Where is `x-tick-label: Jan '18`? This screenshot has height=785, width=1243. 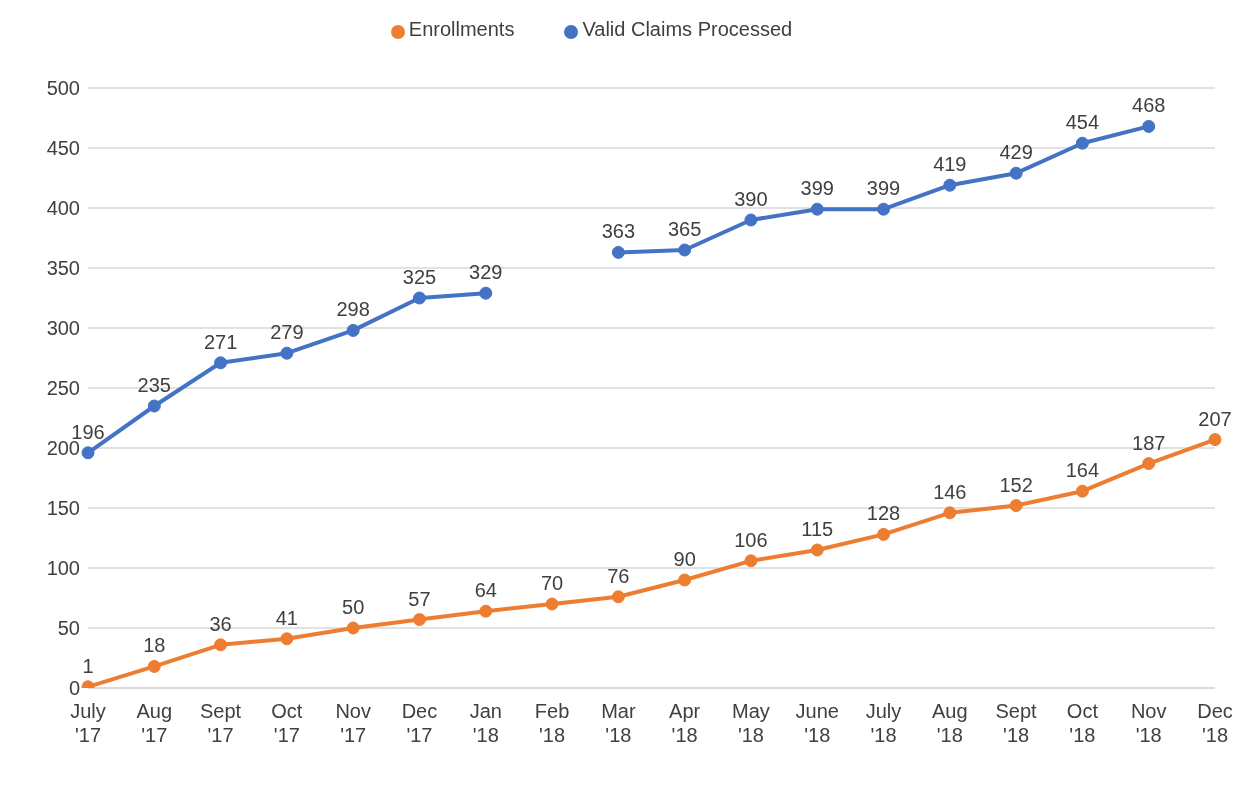
x-tick-label: Jan '18 is located at coordinates (485, 723).